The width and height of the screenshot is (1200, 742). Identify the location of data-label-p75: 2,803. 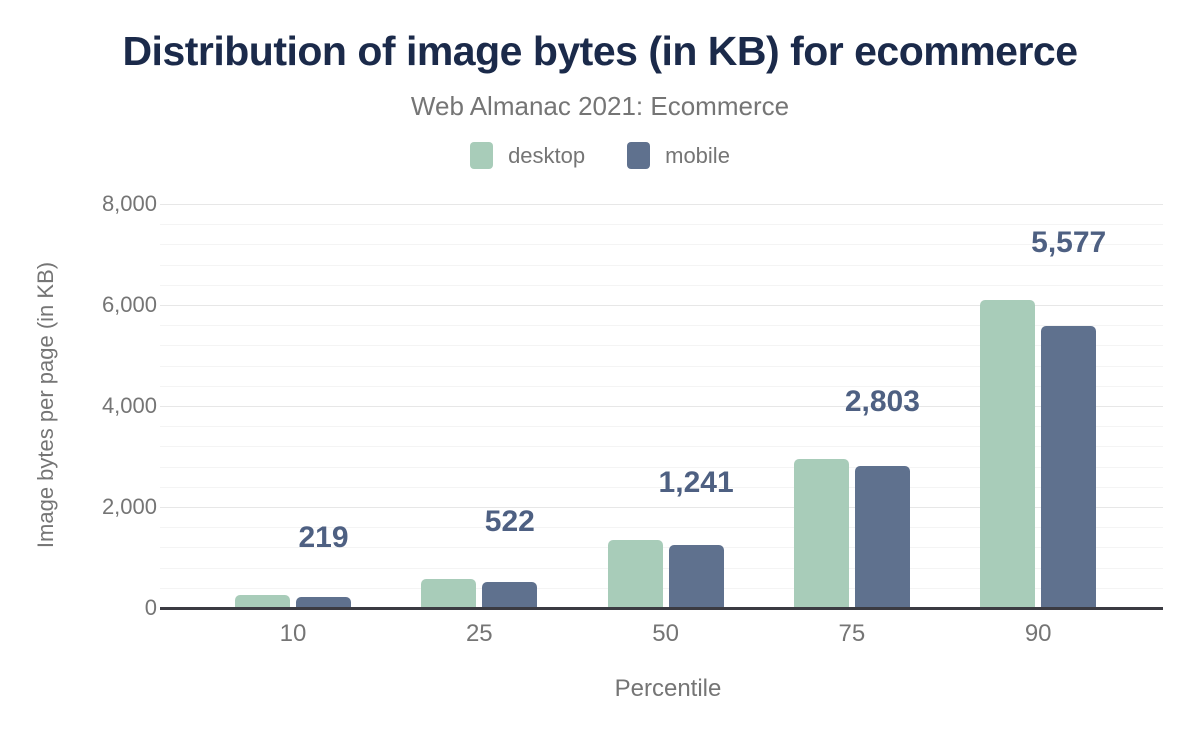
(882, 401).